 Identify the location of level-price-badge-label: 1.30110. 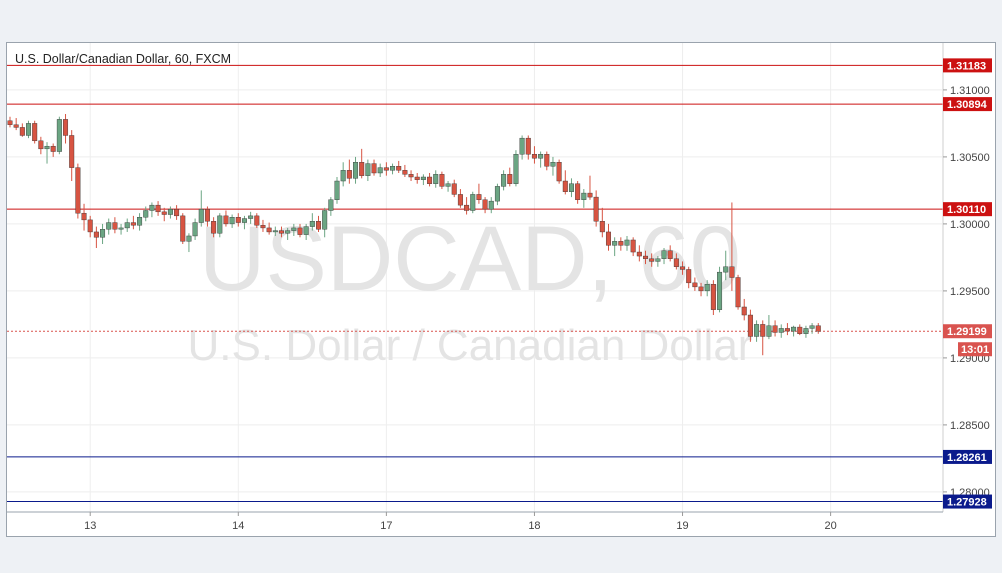
(966, 210).